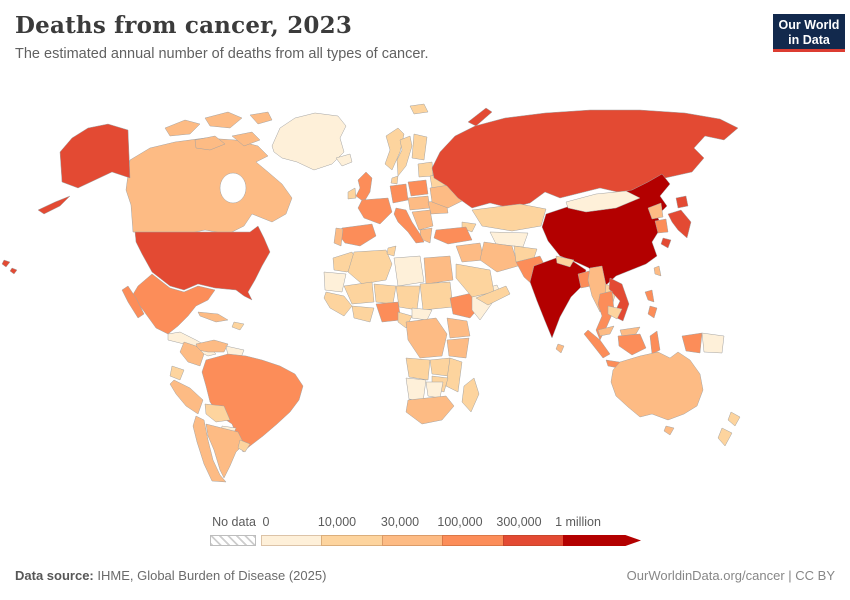 This screenshot has height=600, width=850. What do you see at coordinates (436, 296) in the screenshot?
I see `country-sudan` at bounding box center [436, 296].